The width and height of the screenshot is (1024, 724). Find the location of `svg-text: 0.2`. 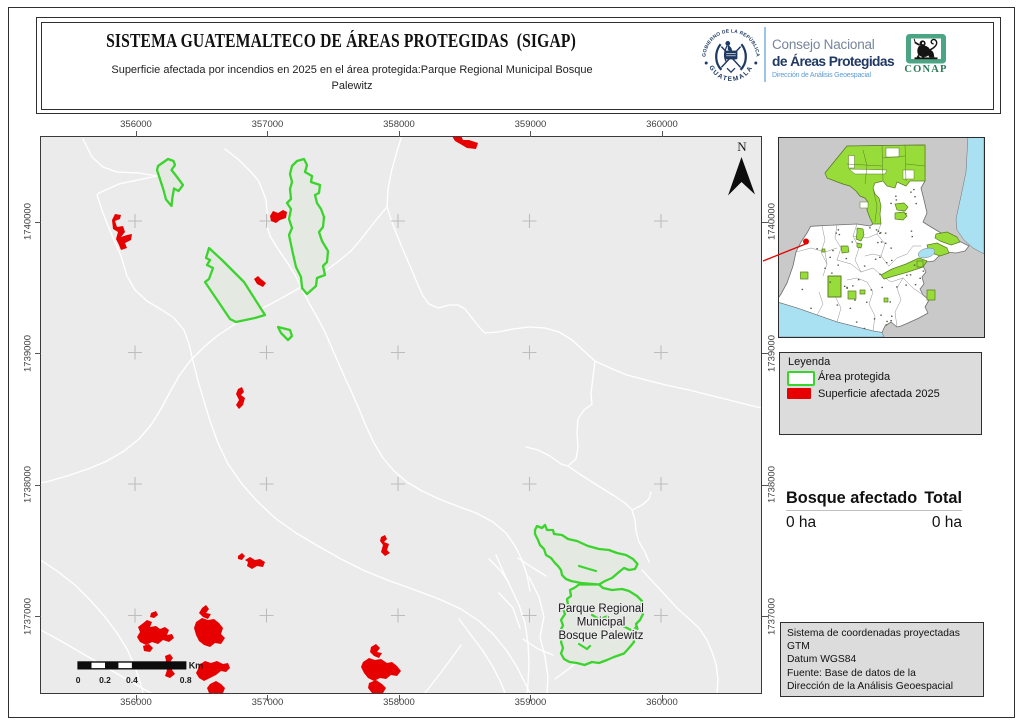

svg-text: 0.2 is located at coordinates (105, 680).